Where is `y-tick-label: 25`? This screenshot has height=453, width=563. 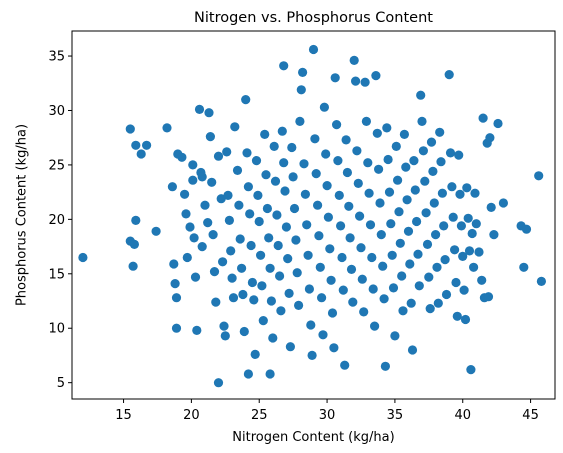
y-tick-label: 25 is located at coordinates (56, 165).